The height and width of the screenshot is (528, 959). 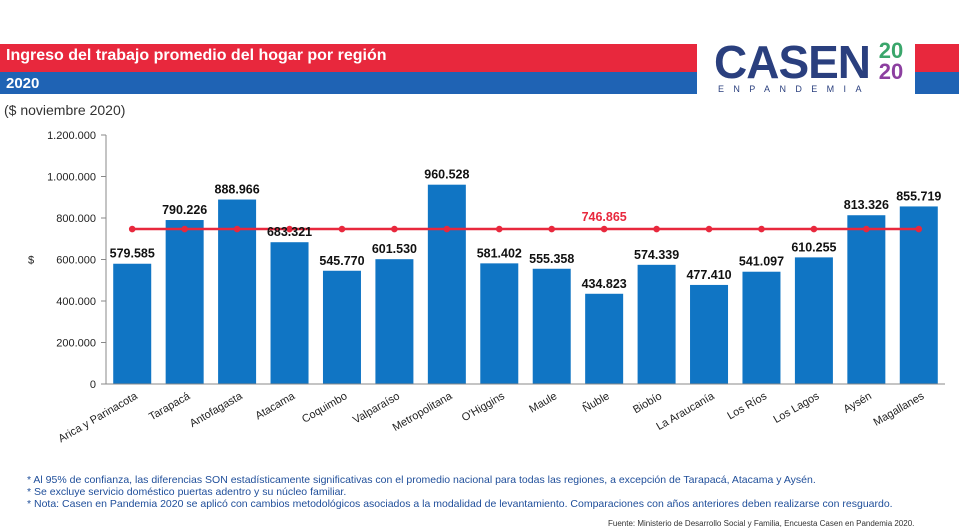 I want to click on data-label: 790.226, so click(x=184, y=210).